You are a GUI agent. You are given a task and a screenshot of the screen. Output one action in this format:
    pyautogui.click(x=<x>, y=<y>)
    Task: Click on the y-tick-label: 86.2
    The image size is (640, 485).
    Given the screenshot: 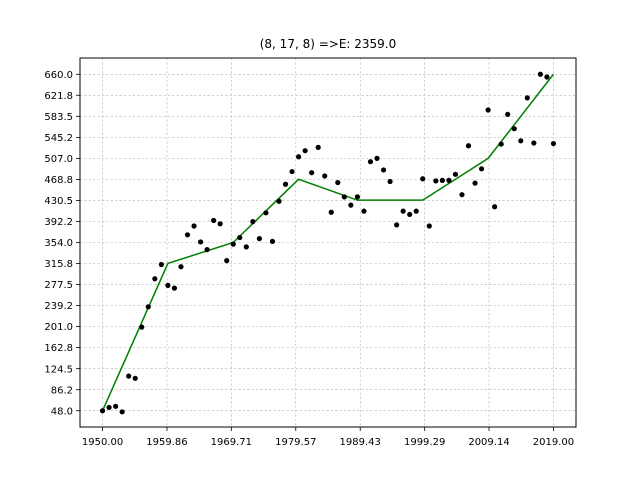 What is the action you would take?
    pyautogui.click(x=62, y=390)
    